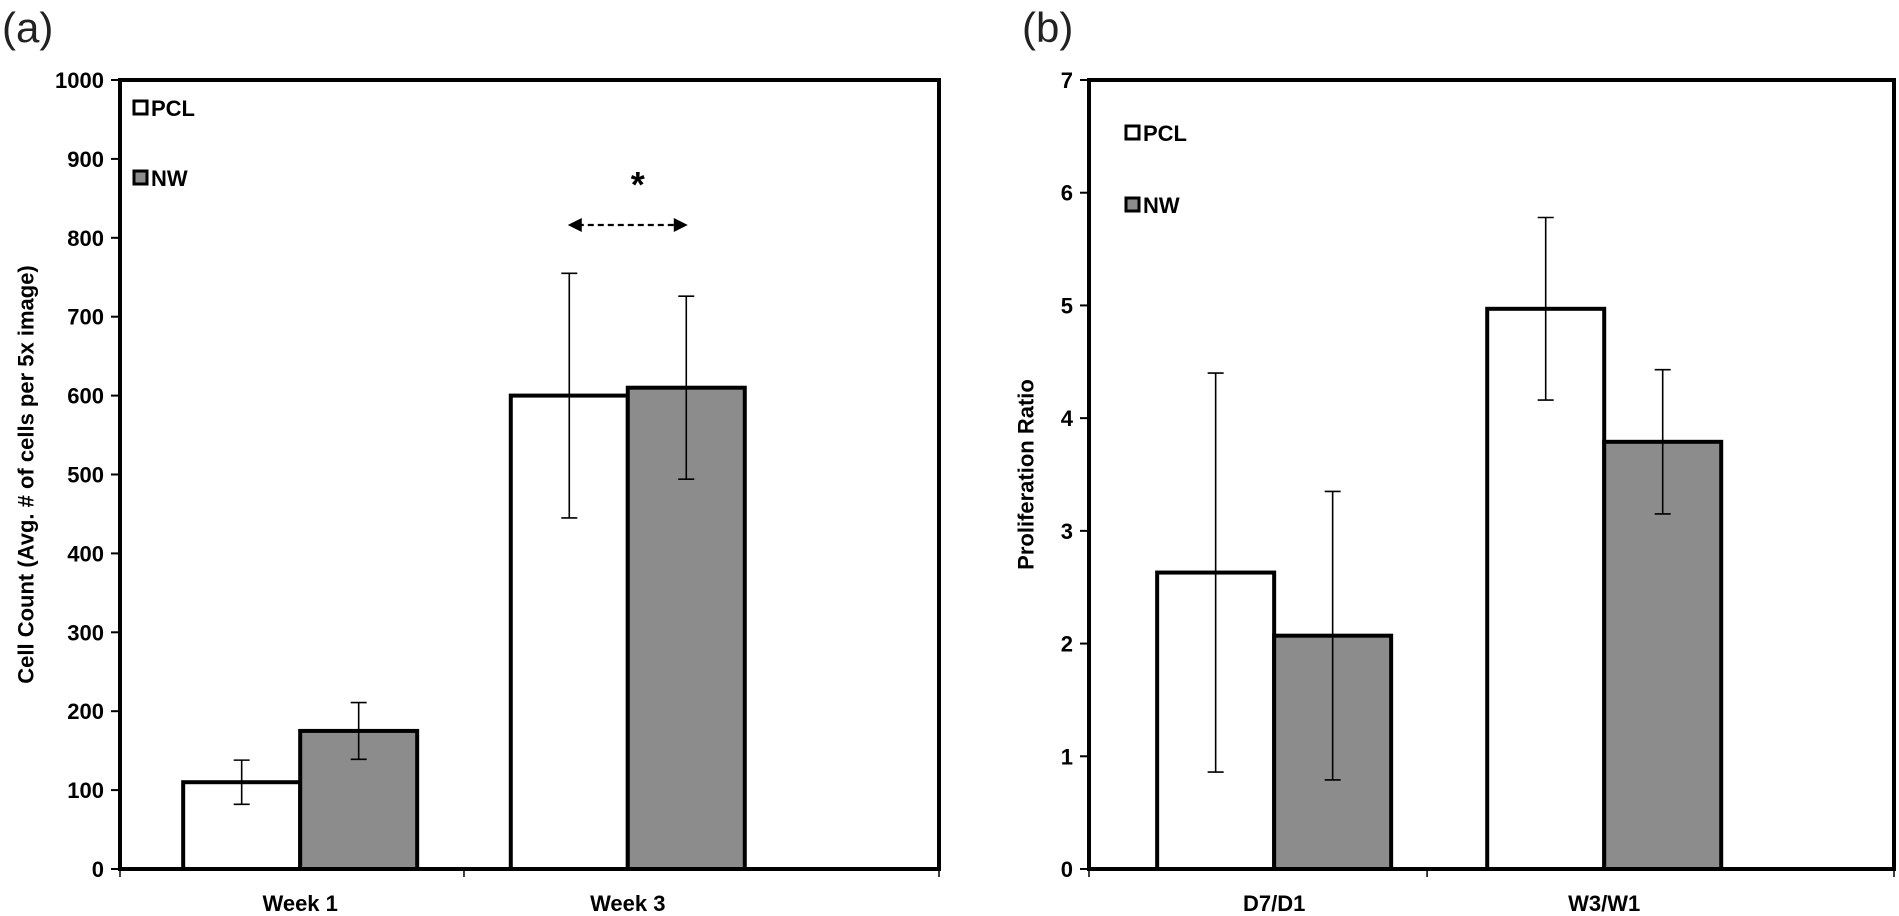  Describe the element at coordinates (85, 632) in the screenshot. I see `y-tick-label: 300` at that location.